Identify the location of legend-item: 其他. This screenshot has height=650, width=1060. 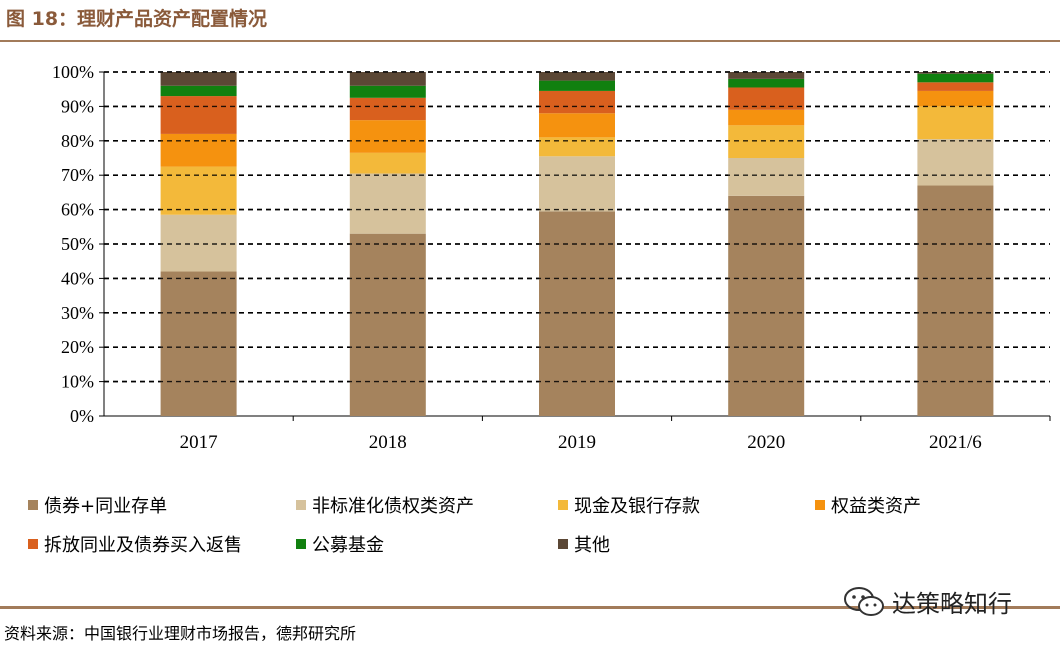
(584, 544).